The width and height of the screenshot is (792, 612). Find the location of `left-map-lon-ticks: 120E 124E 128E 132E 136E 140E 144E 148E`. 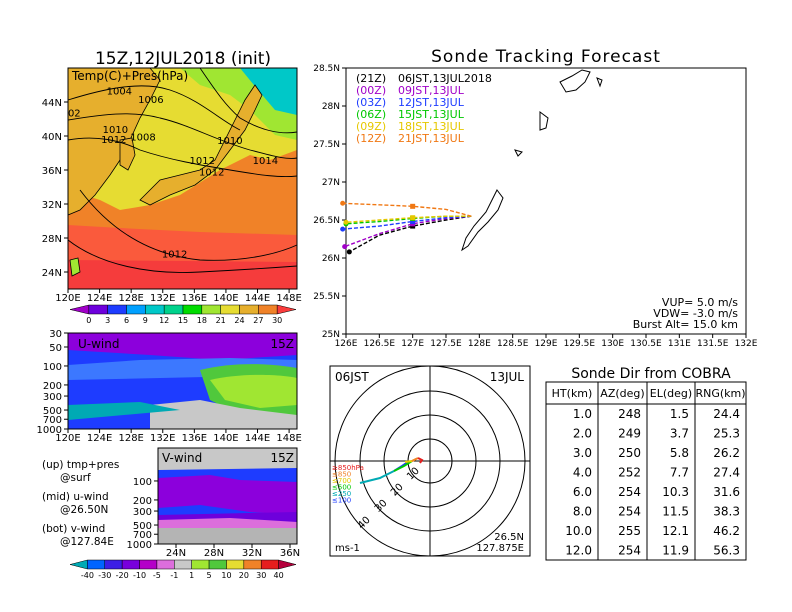

left-map-lon-ticks: 120E 124E 128E 132E 136E 140E 144E 148E is located at coordinates (178, 296).